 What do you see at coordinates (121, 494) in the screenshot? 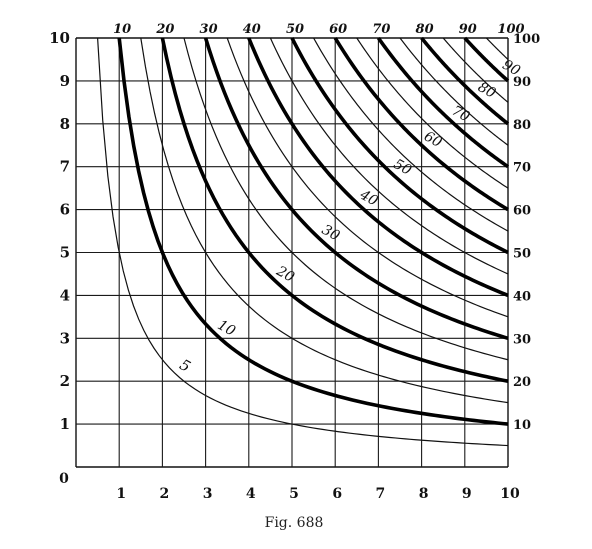
I see `x-tick-label-1: 1` at bounding box center [121, 494].